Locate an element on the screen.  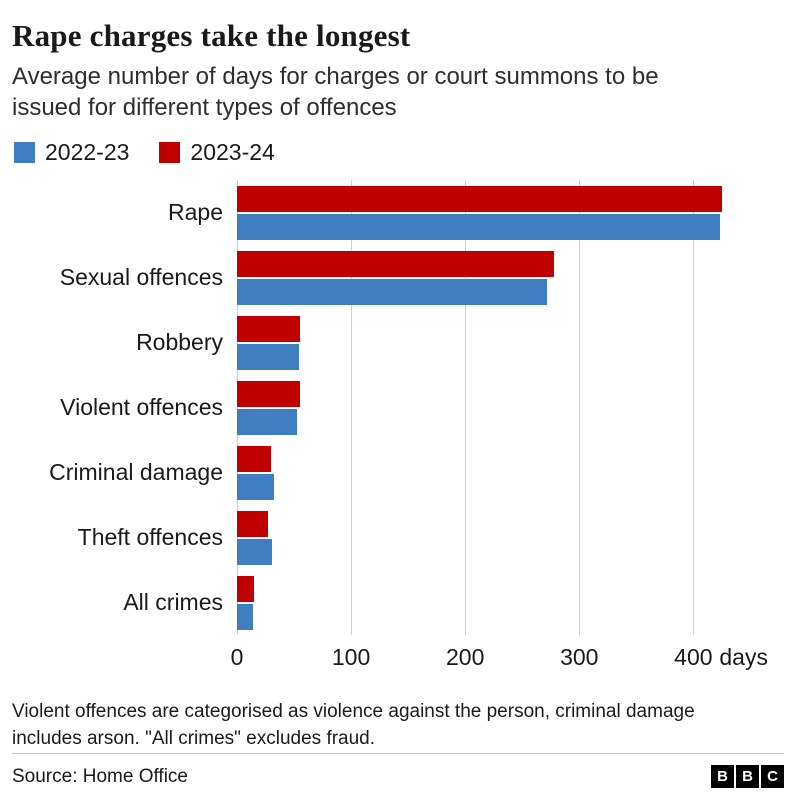
x-tick-200: 200 is located at coordinates (465, 657).